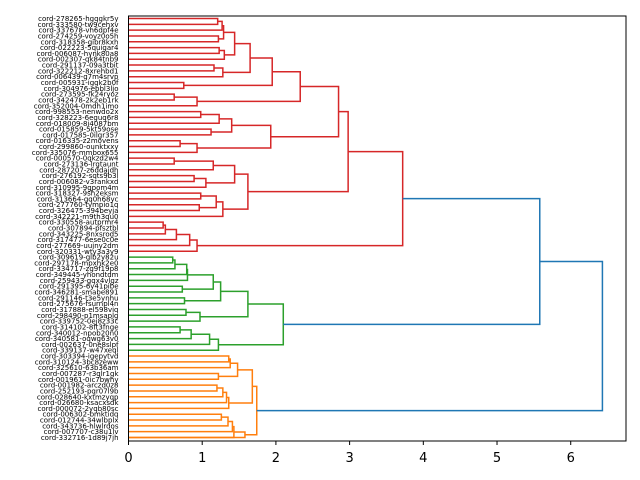 The width and height of the screenshot is (640, 480). Describe the element at coordinates (77, 124) in the screenshot. I see `leaf-label: cord-018009-8i4087bm` at that location.